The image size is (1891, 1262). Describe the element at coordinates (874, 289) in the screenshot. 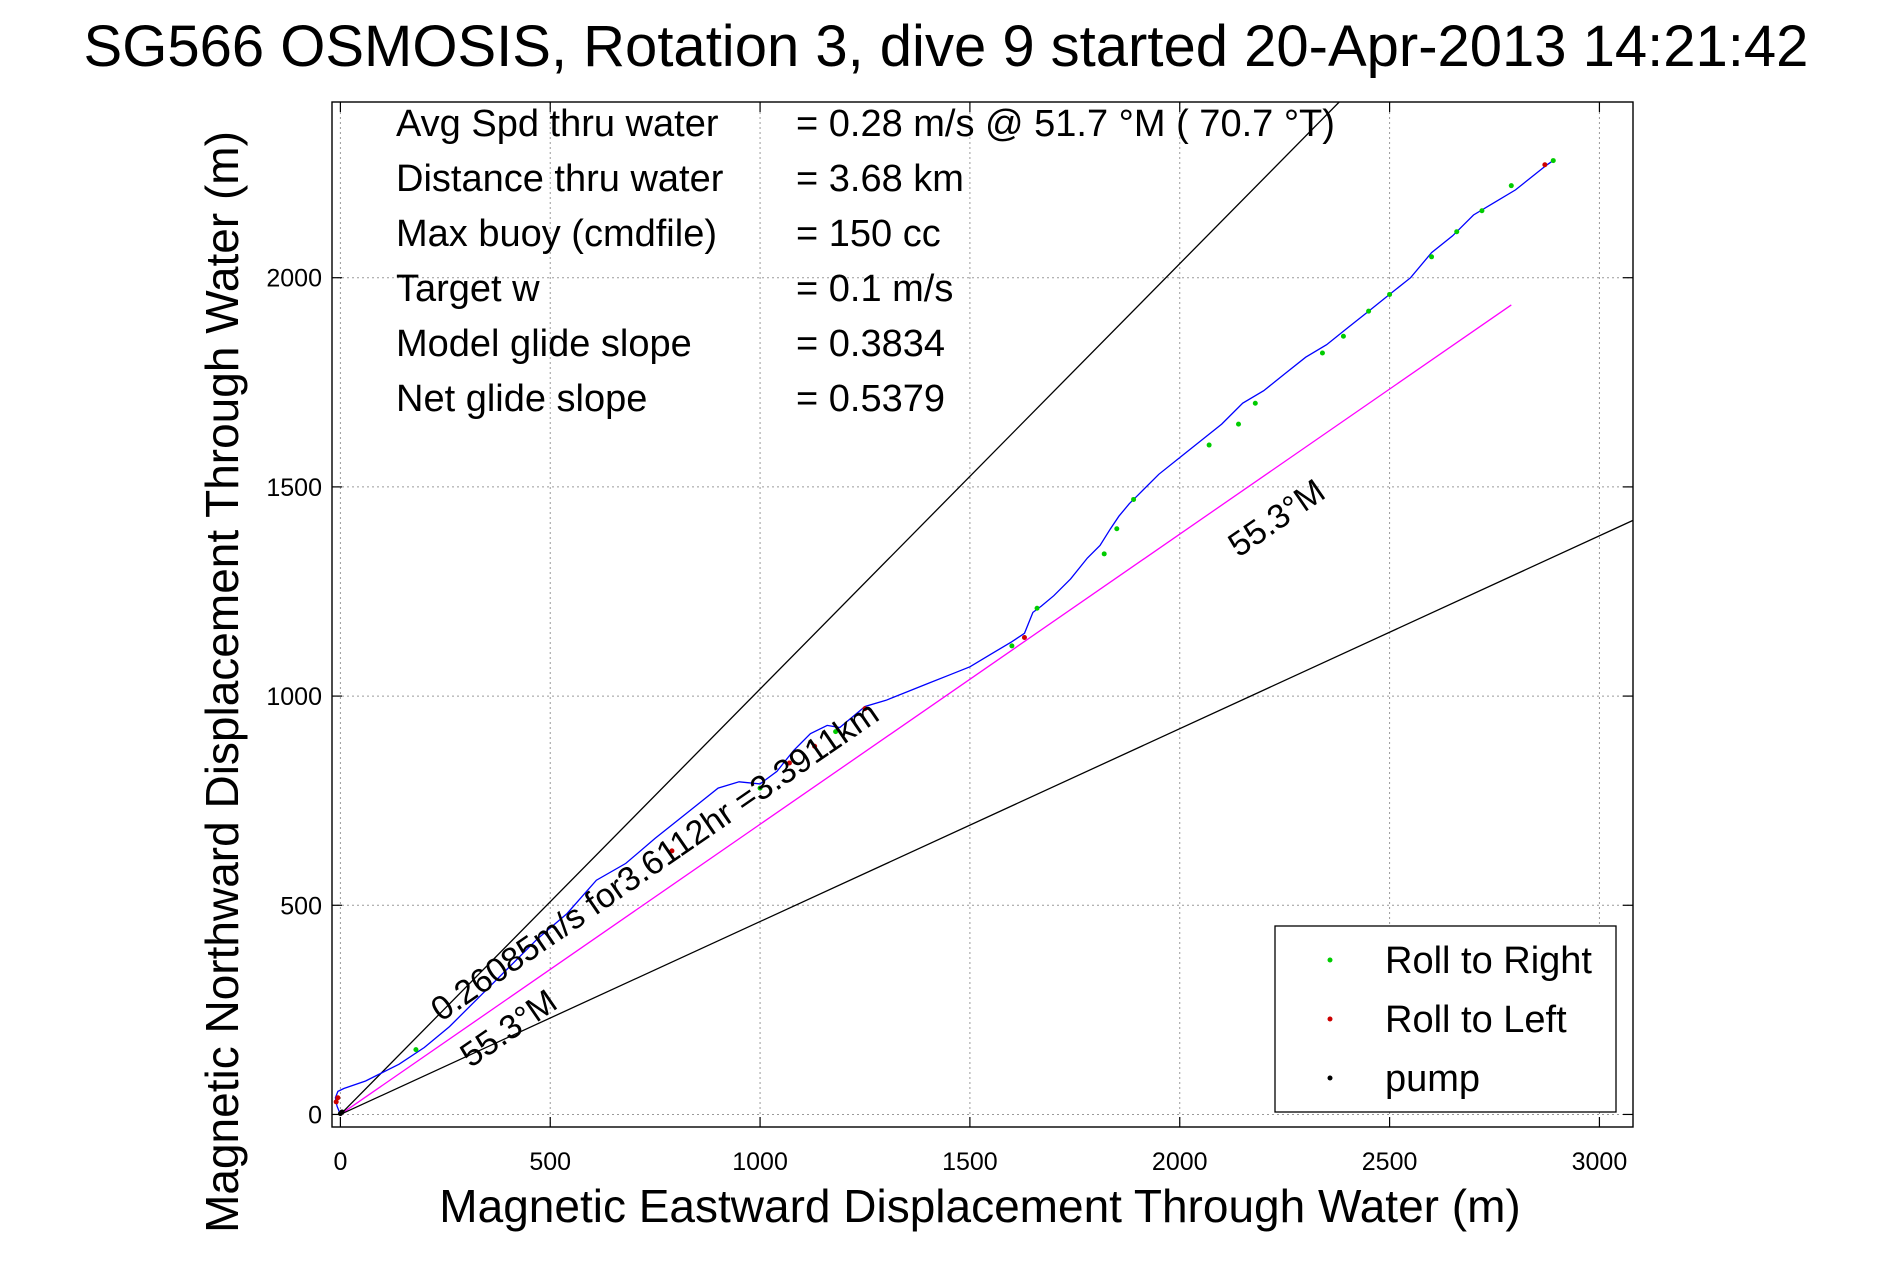

I see `info-value: = 0.1 m/s` at that location.